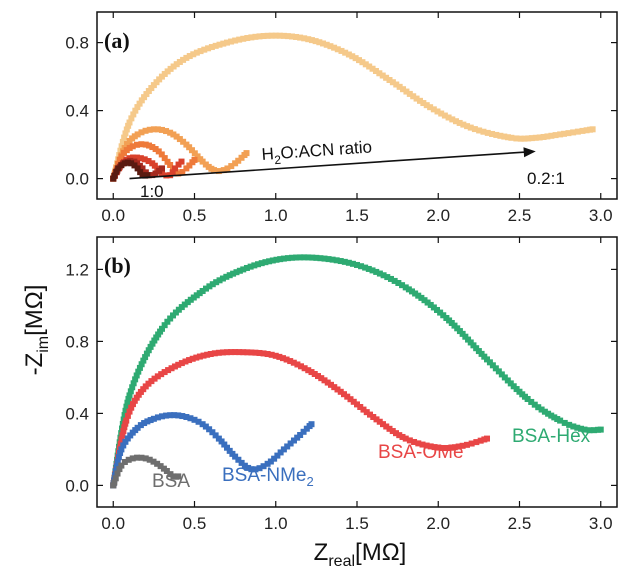 The image size is (627, 570). I want to click on panel-b-x-tick-label: 2.5, so click(520, 523).